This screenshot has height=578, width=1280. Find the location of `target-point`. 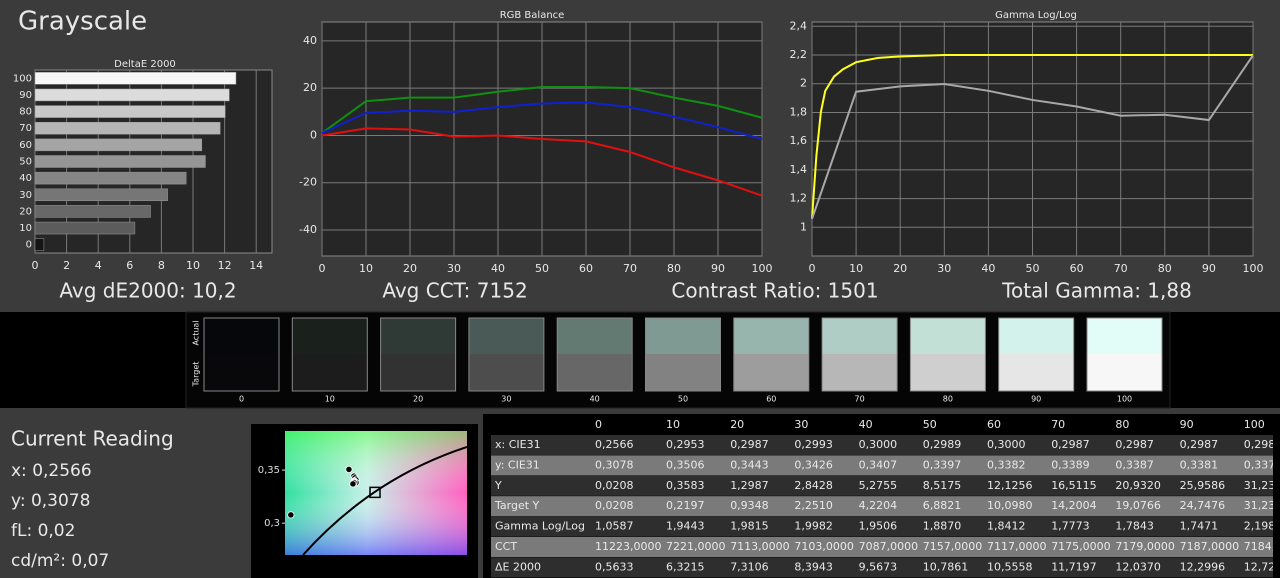

target-point is located at coordinates (375, 492).